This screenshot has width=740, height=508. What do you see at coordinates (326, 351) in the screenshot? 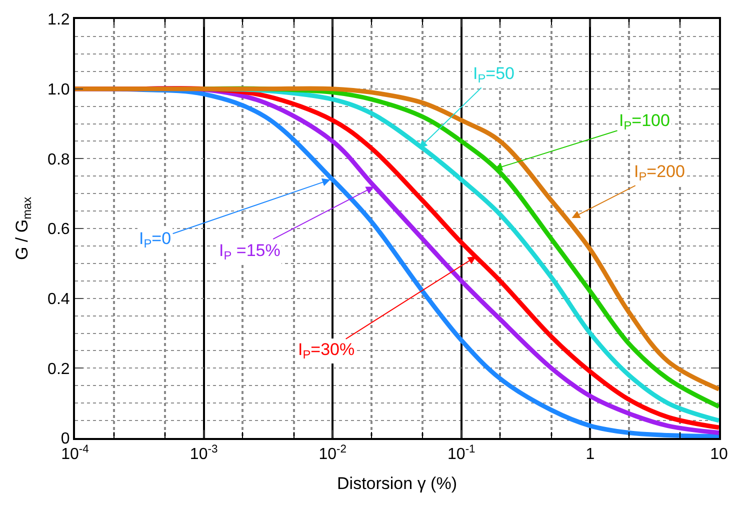
I see `annotation: I$_{P}$=30%` at bounding box center [326, 351].